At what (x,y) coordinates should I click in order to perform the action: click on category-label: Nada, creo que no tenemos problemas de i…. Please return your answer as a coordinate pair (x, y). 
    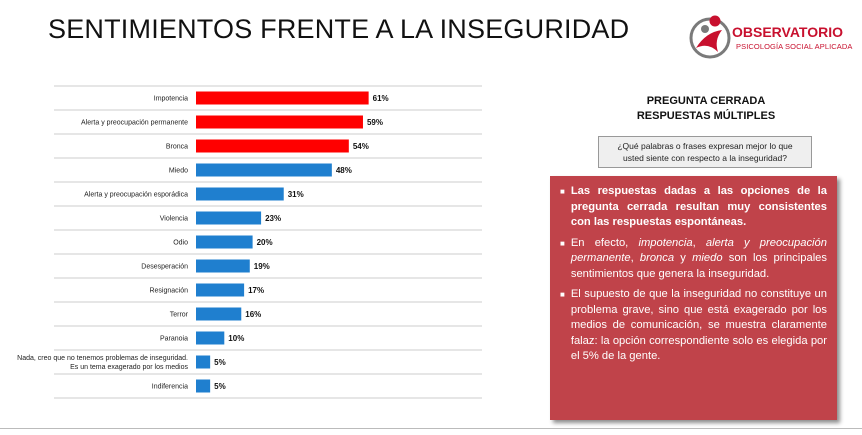
    Looking at the image, I should click on (102, 358).